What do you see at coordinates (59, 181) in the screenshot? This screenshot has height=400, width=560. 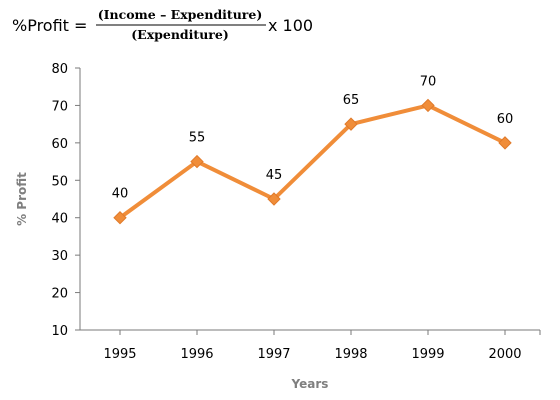 I see `y-tick-label: 50` at bounding box center [59, 181].